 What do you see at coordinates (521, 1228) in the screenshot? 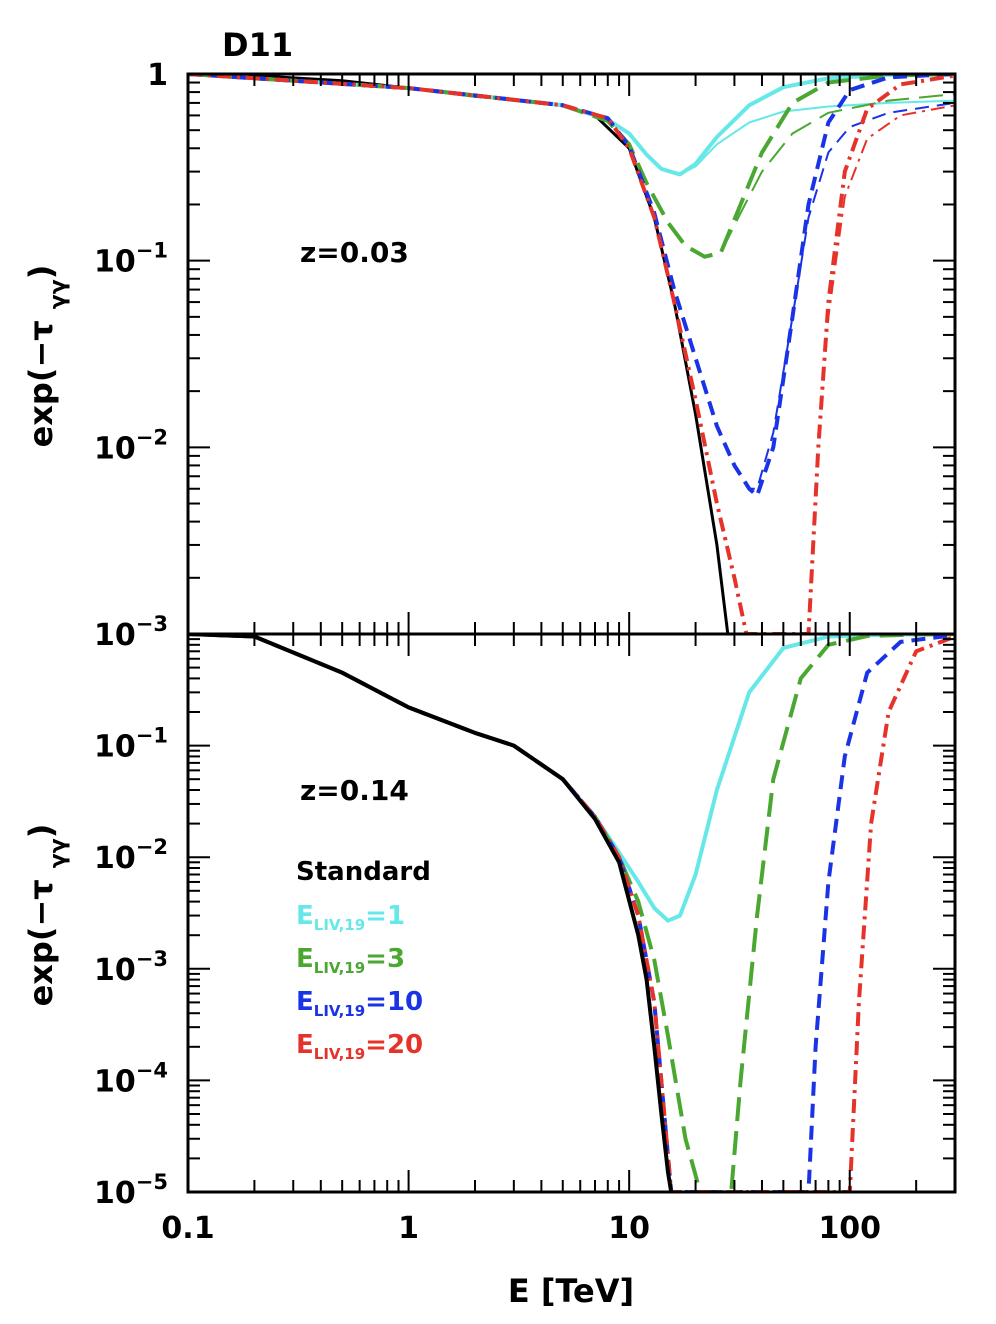
I see `x-tick-labels: 0.1 1 10 100` at bounding box center [521, 1228].